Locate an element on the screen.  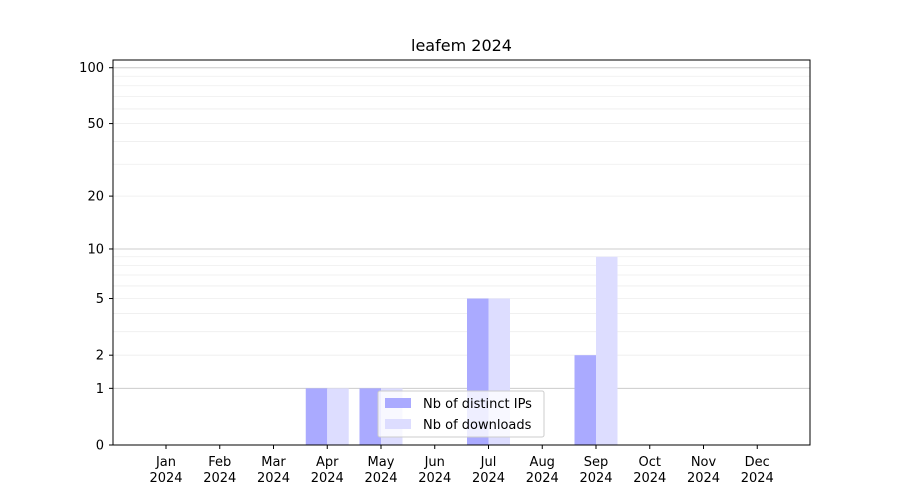
x-tick-label: May 2024 is located at coordinates (380, 470).